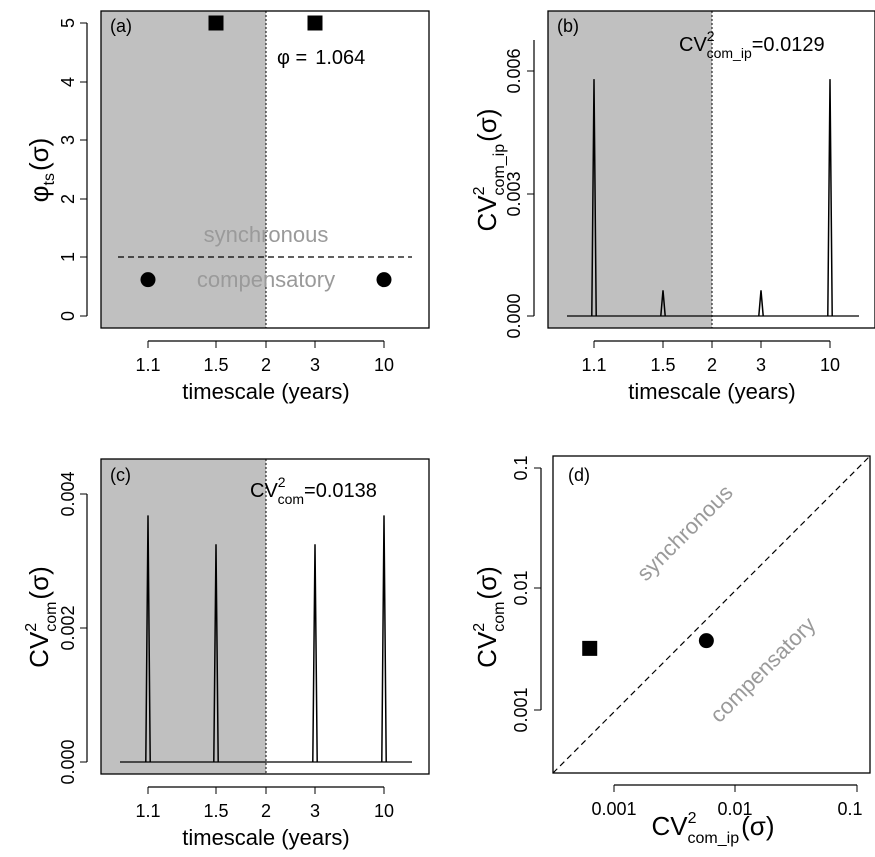 This screenshot has width=875, height=857. I want to click on panel-b-shading, so click(630, 169).